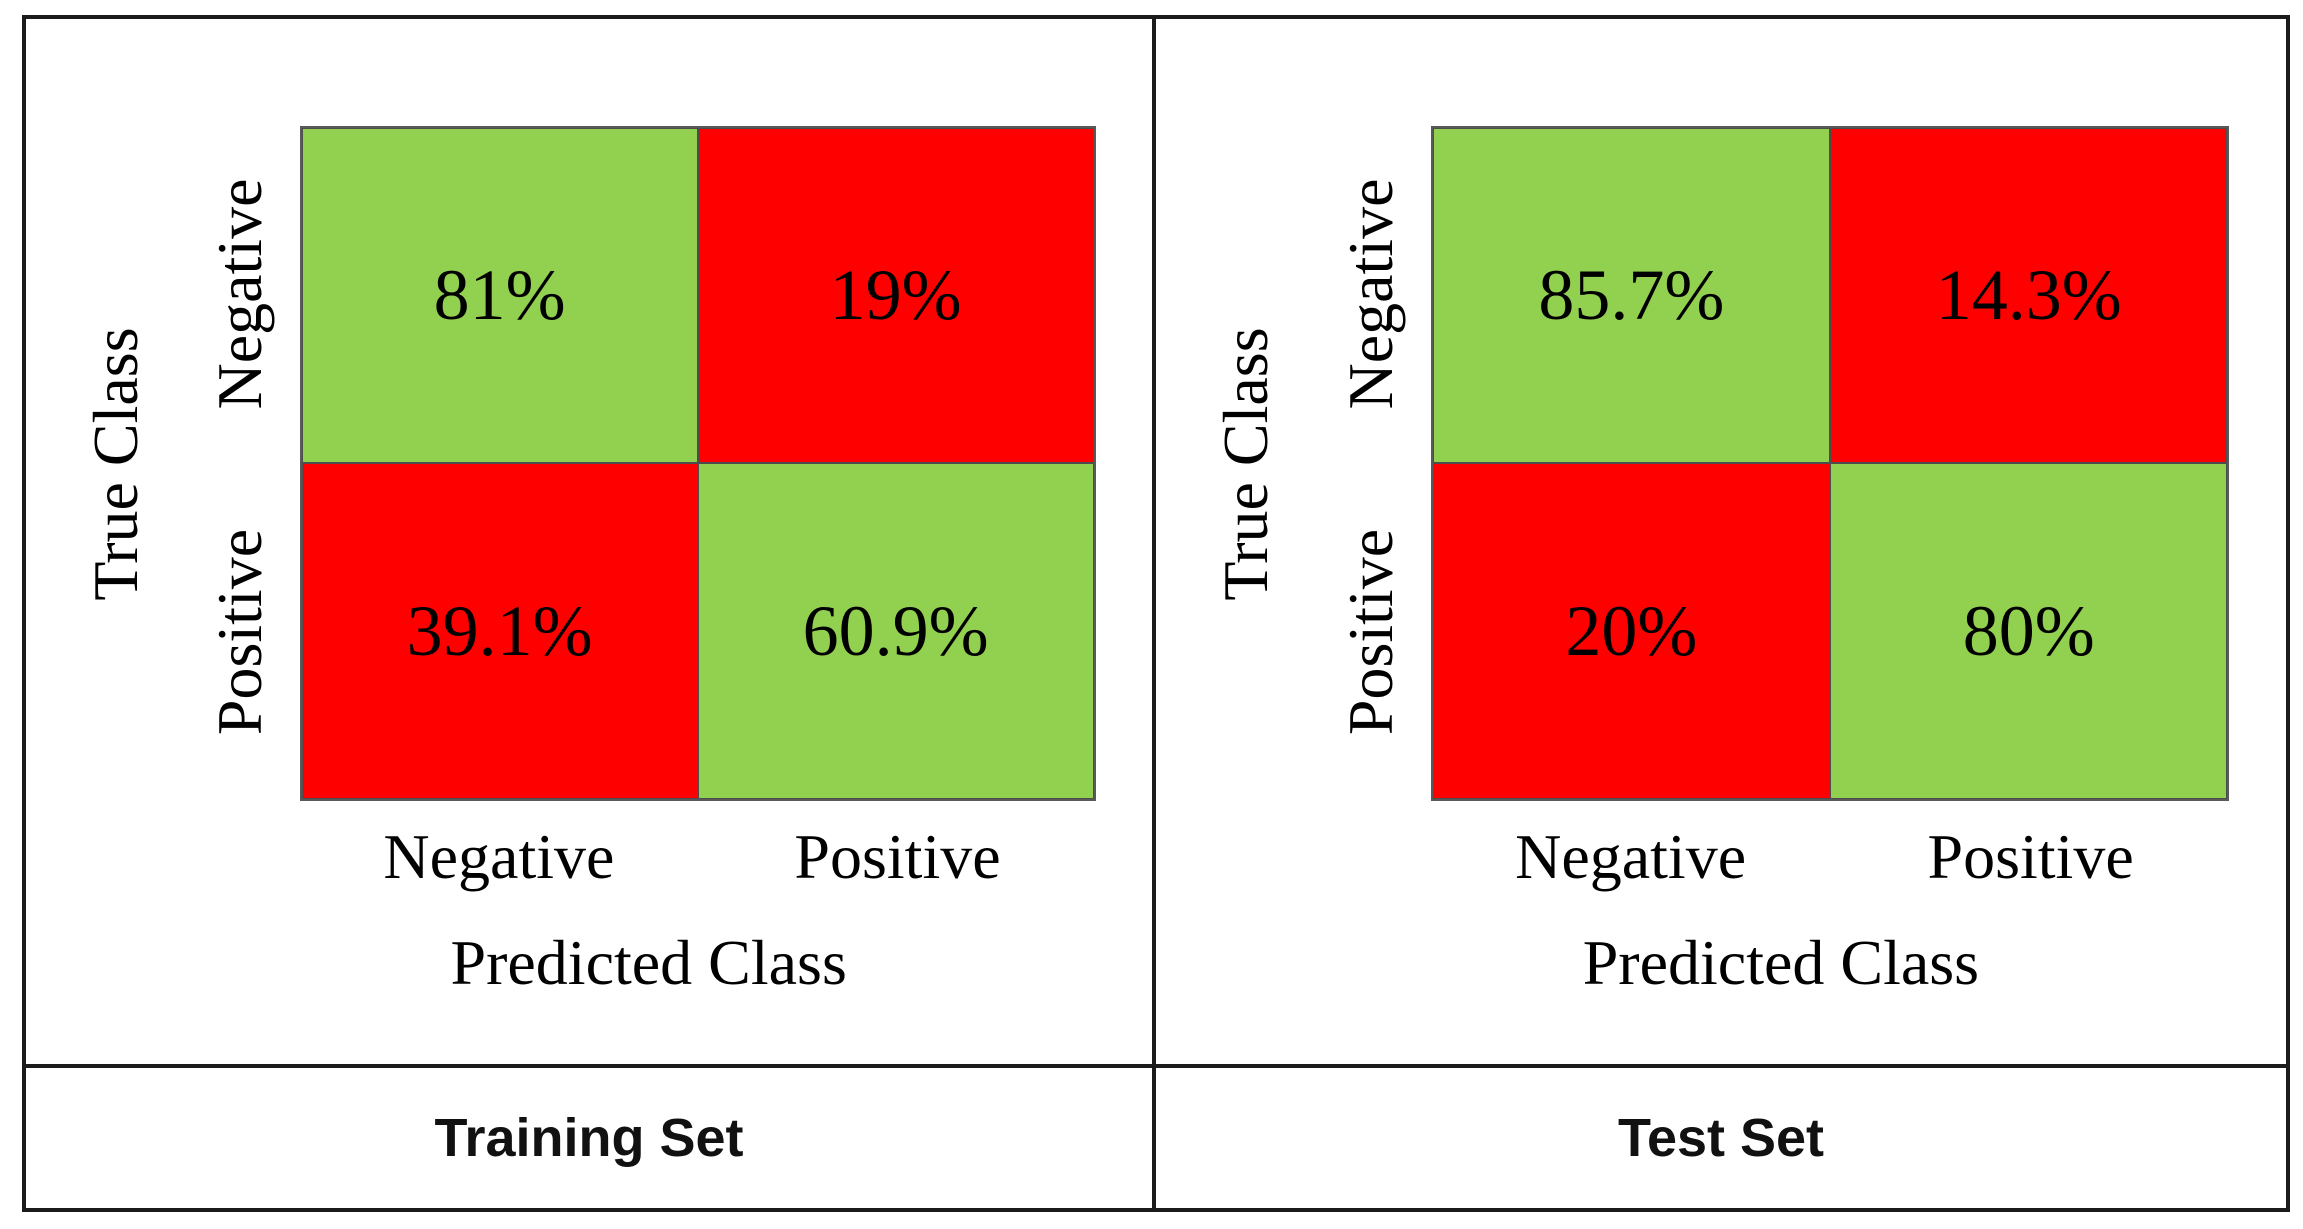 This screenshot has width=2303, height=1229. I want to click on caption-training-set: Training Set, so click(591, 1136).